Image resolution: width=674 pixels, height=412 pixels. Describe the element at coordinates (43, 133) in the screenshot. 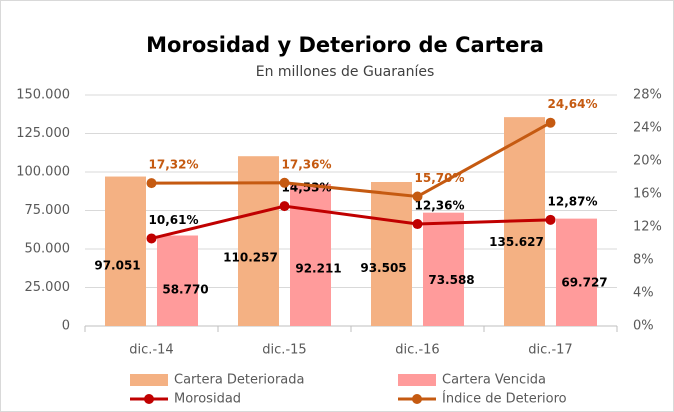

I see `y-tick-label: 125.000` at that location.